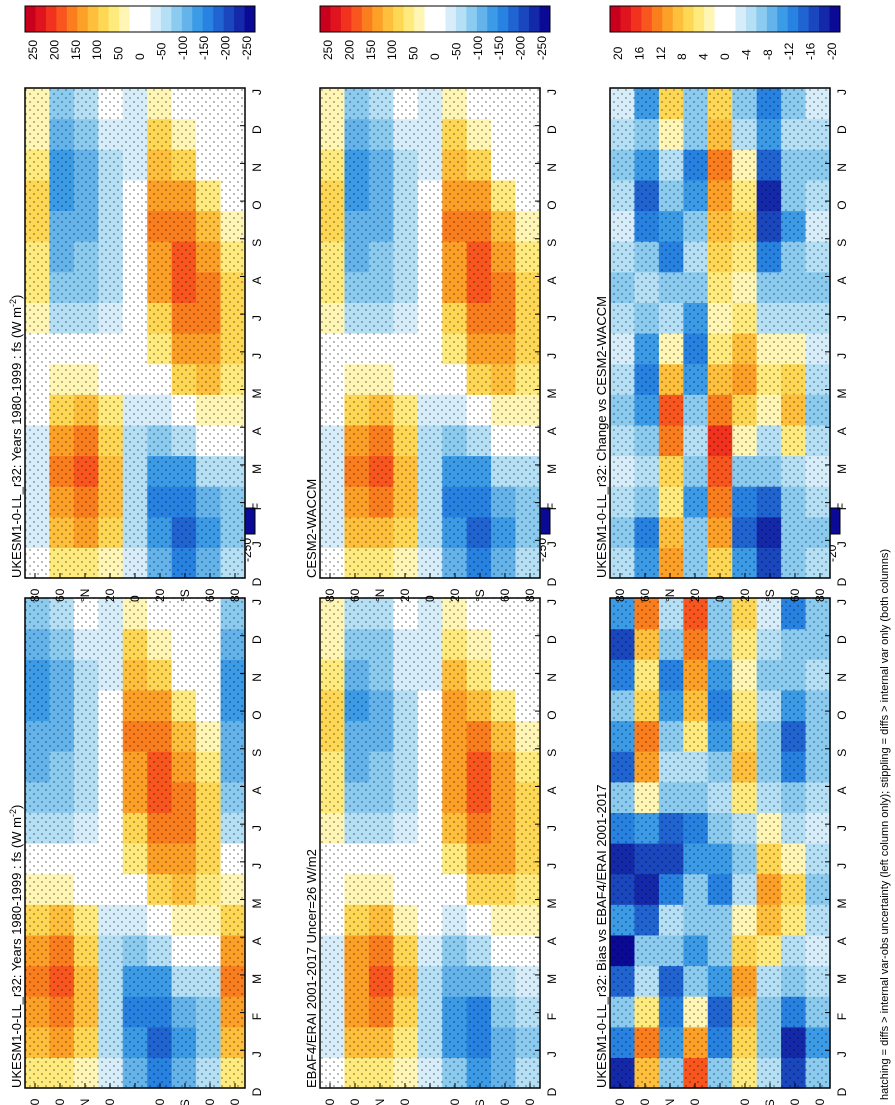 This screenshot has height=1105, width=895. I want to click on panel-title: UKESM1-0-LL_r32: Change vs CESM2-WACCM, so click(601, 437).